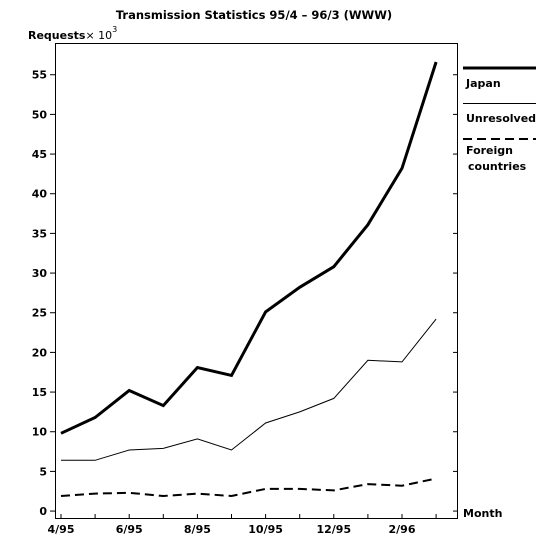 This screenshot has width=547, height=558. I want to click on y-tick-label-15: 15, so click(39, 392).